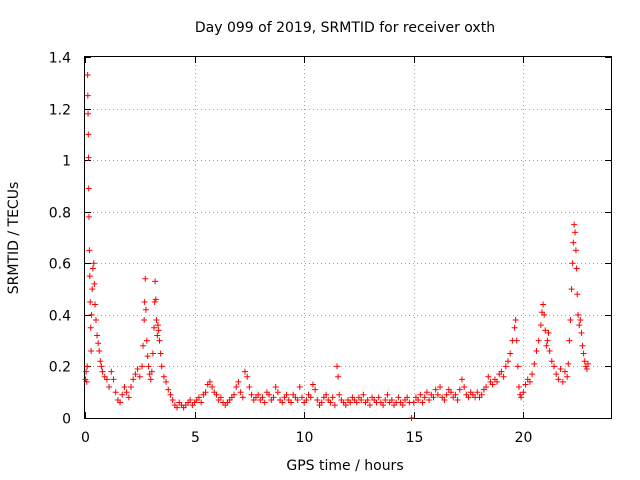  Describe the element at coordinates (85, 438) in the screenshot. I see `x-tick-label: 0` at that location.